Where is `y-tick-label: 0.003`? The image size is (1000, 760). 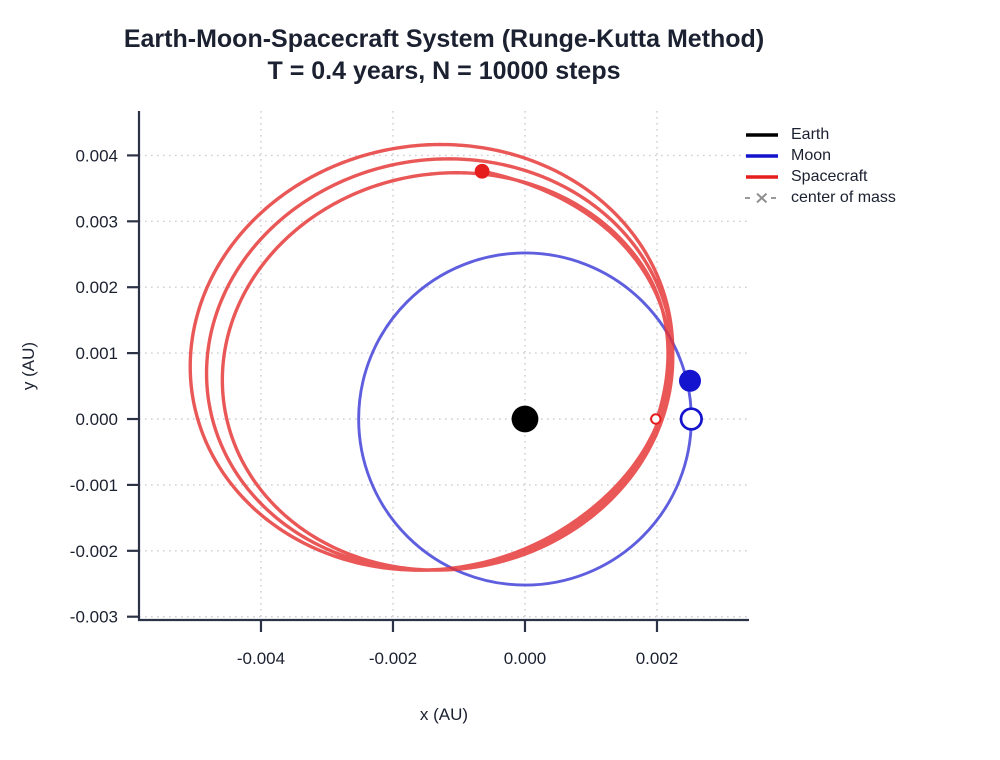
y-tick-label: 0.003 is located at coordinates (96, 221).